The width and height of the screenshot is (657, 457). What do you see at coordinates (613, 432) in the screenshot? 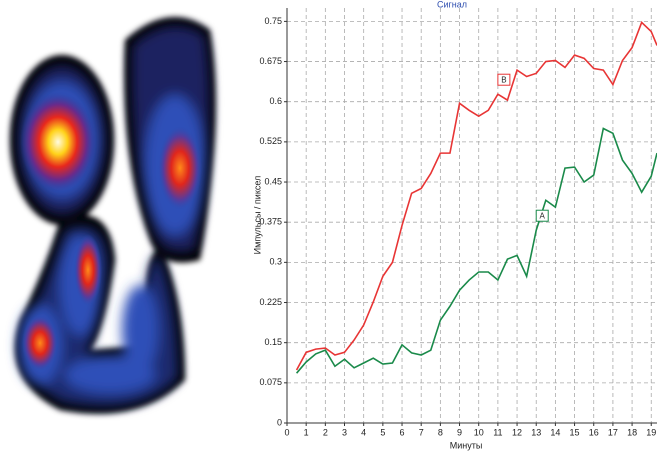
I see `x-tick-label: 17` at bounding box center [613, 432].